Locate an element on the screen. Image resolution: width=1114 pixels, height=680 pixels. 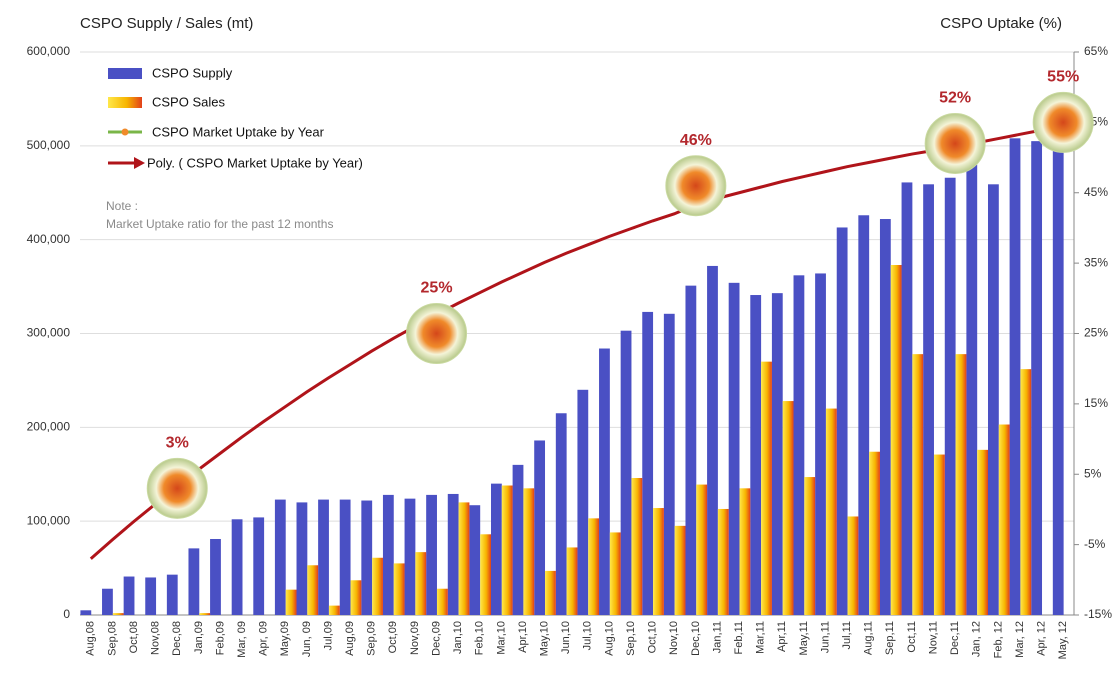
x-tick-label: Jun,10 is located at coordinates (566, 637).